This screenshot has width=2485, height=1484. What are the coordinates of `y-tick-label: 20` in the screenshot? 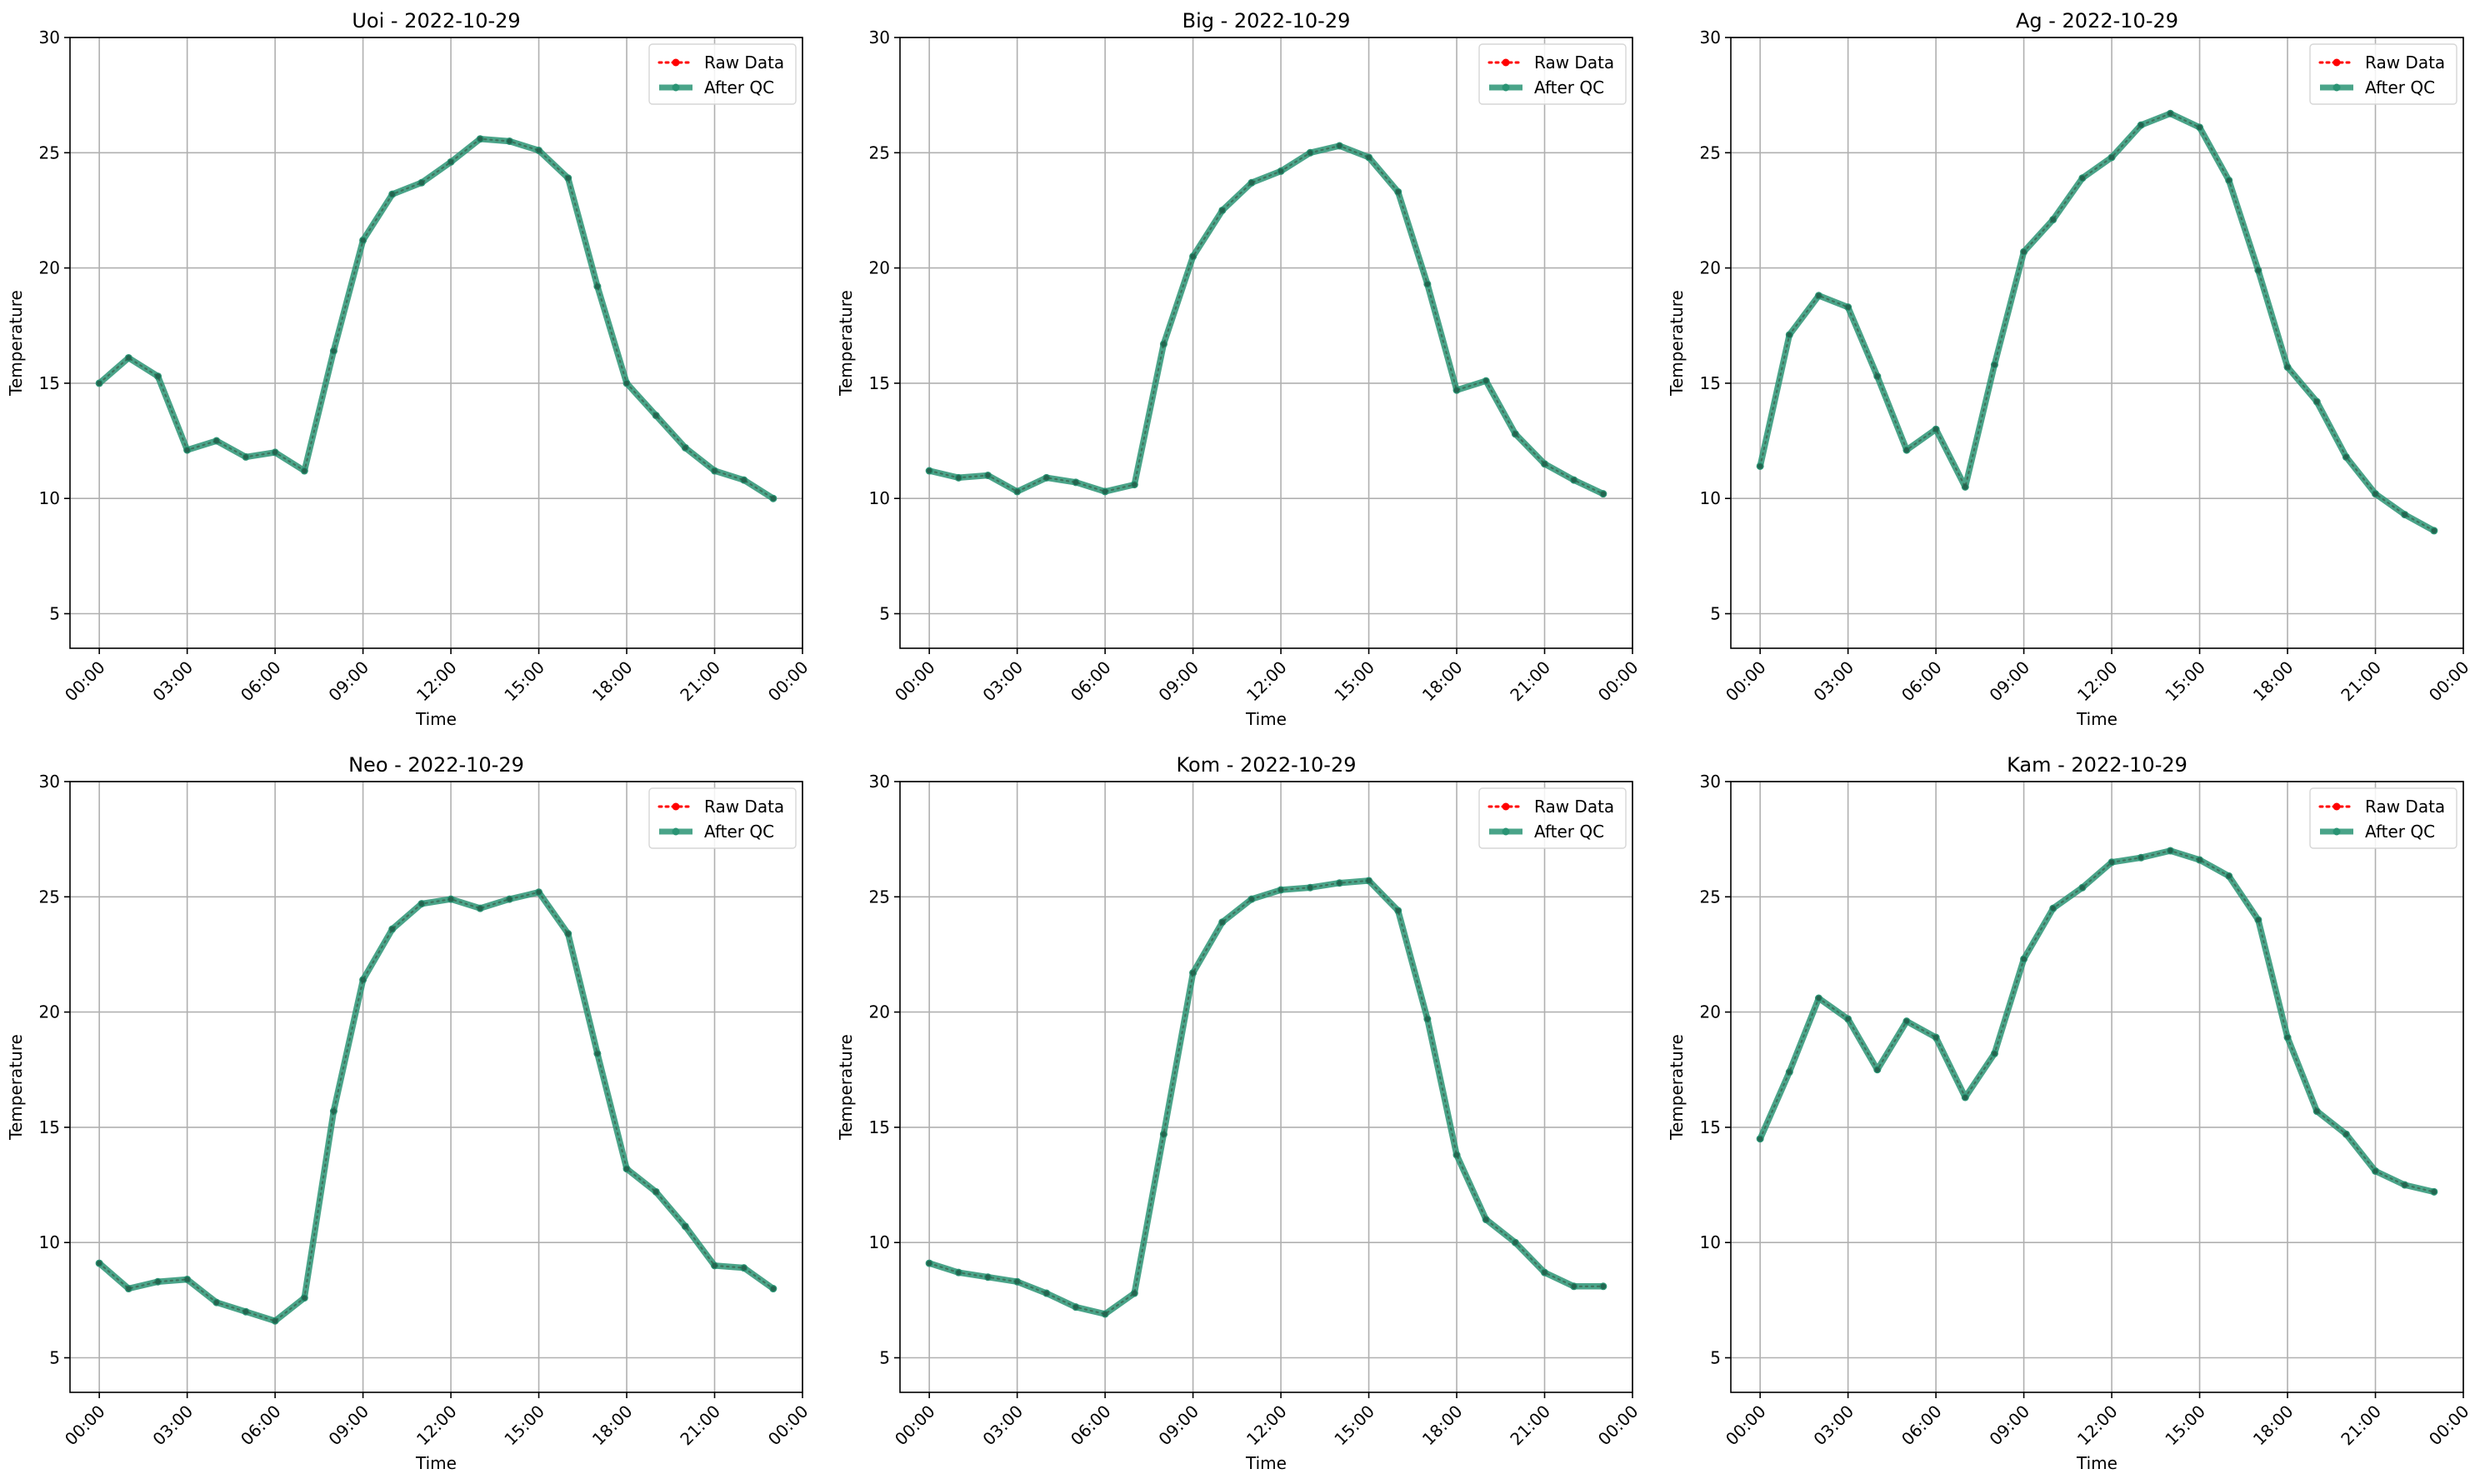 It's located at (879, 1012).